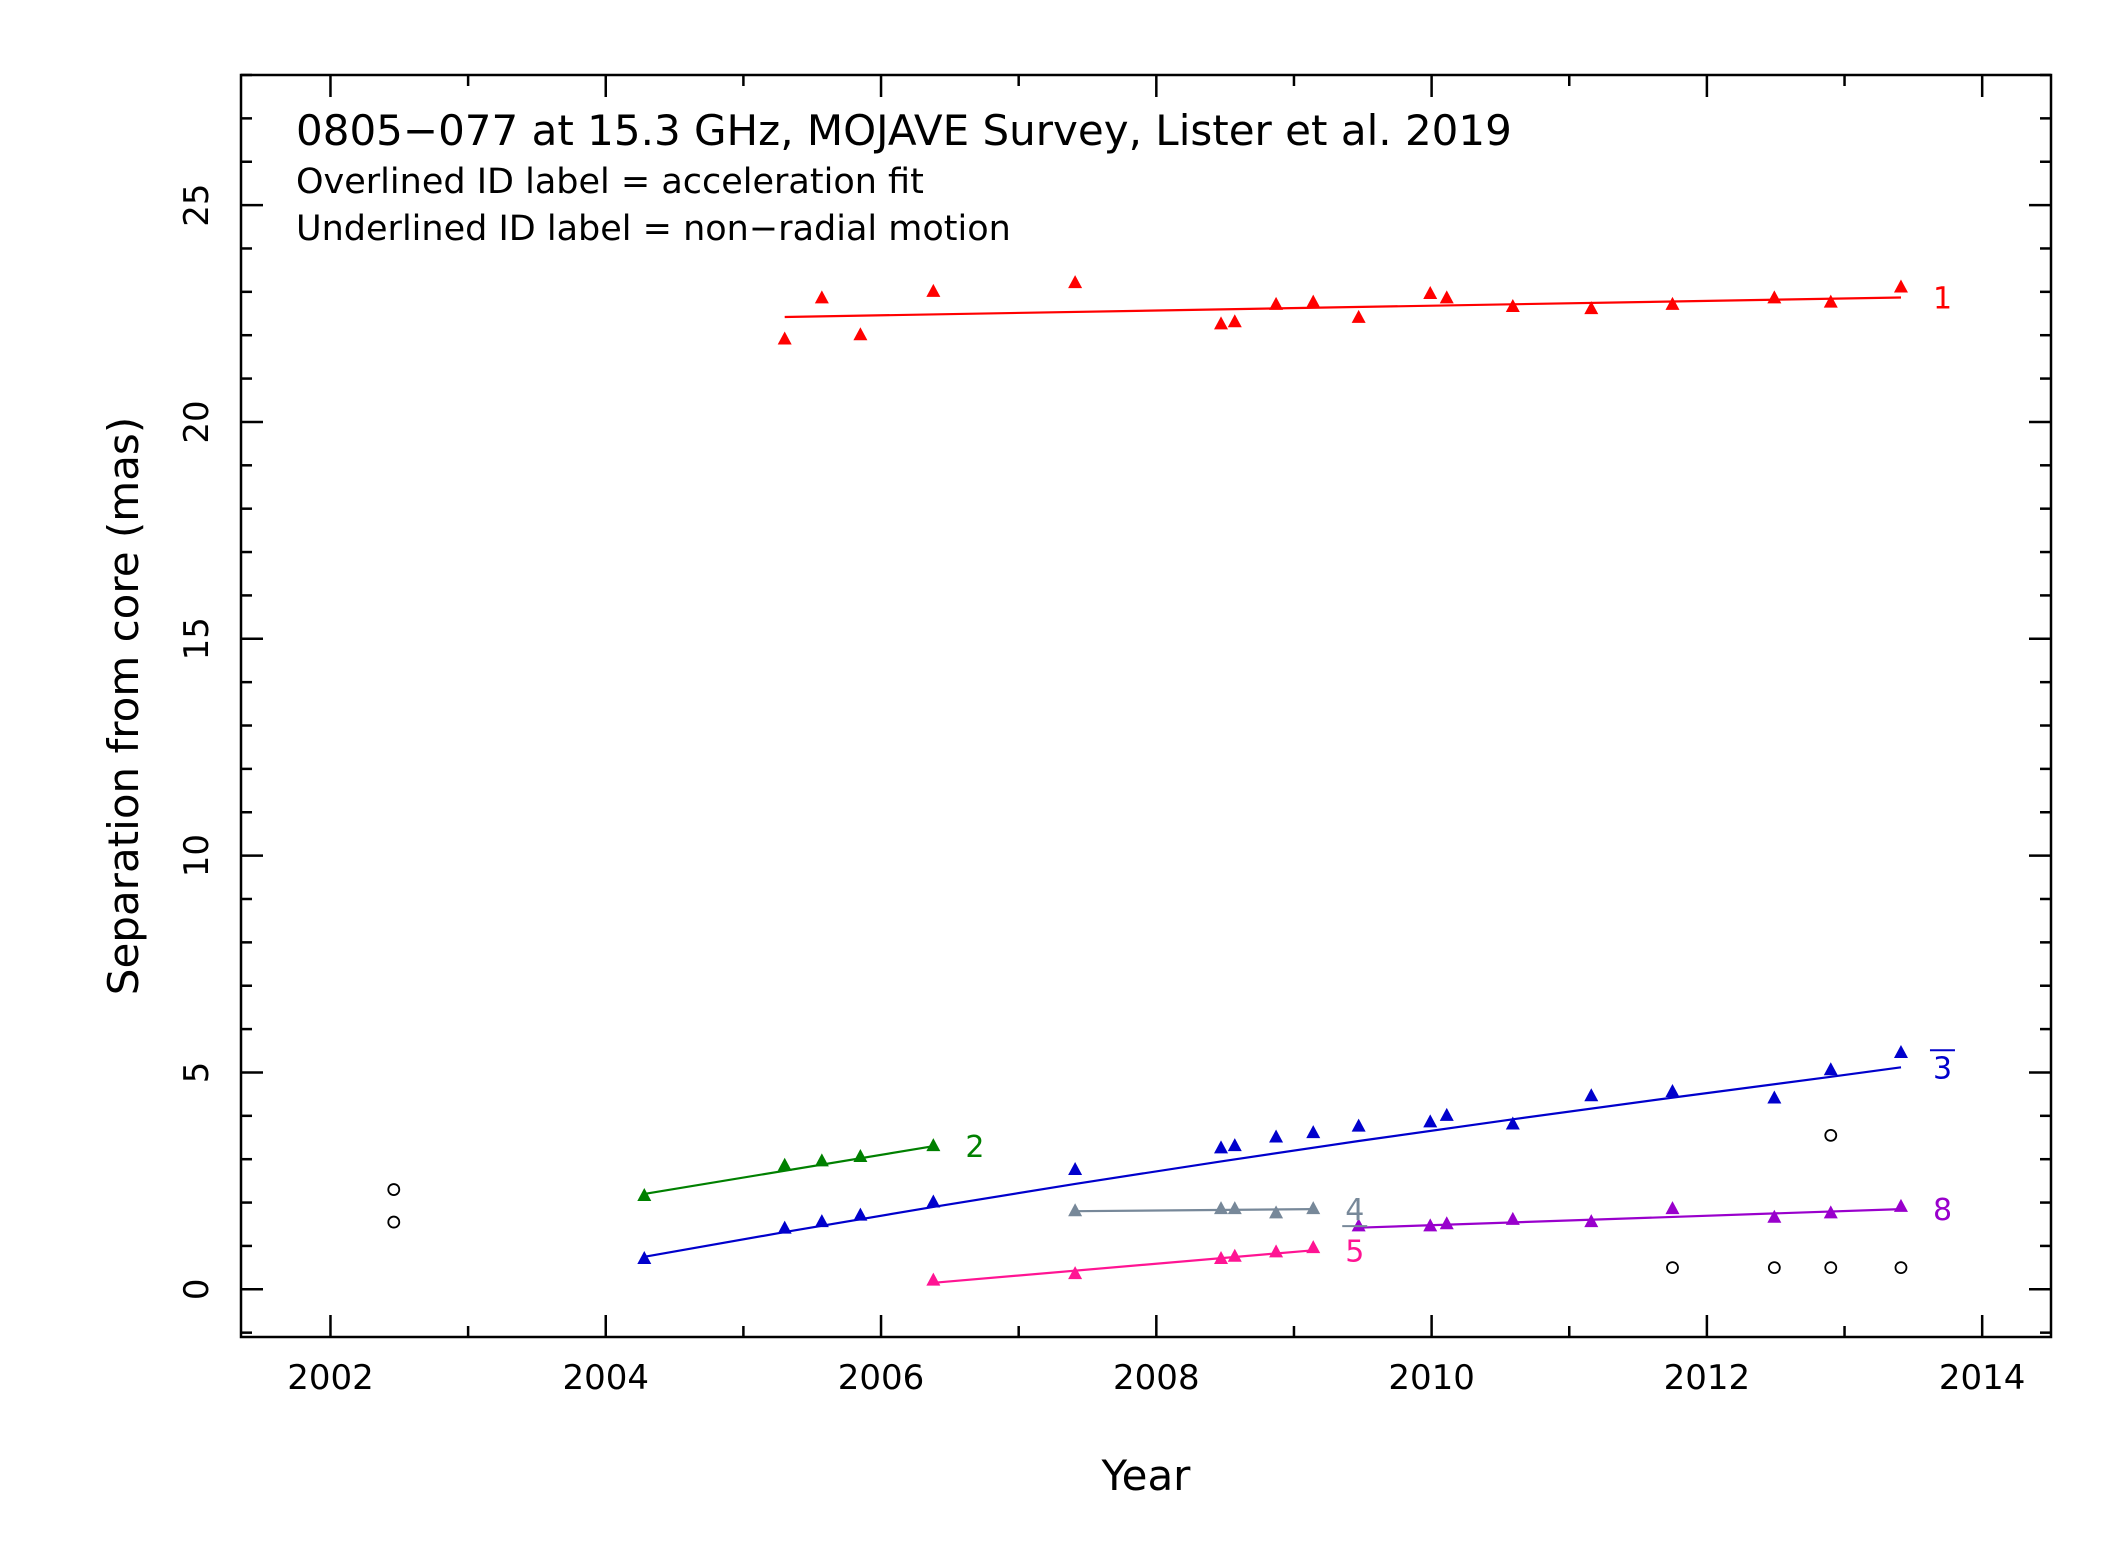 The width and height of the screenshot is (2127, 1546). Describe the element at coordinates (974, 1147) in the screenshot. I see `component-label-2: 2` at that location.